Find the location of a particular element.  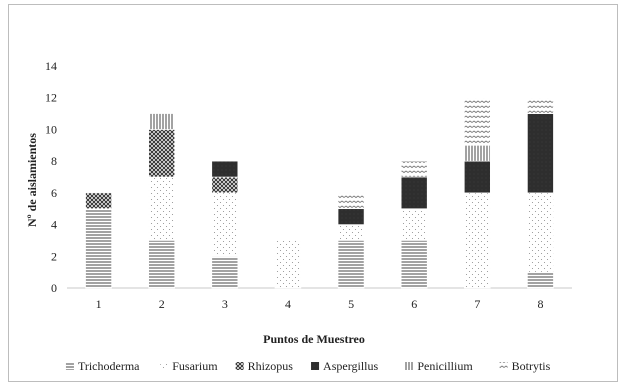

y-tick-label: 12 is located at coordinates (51, 98).